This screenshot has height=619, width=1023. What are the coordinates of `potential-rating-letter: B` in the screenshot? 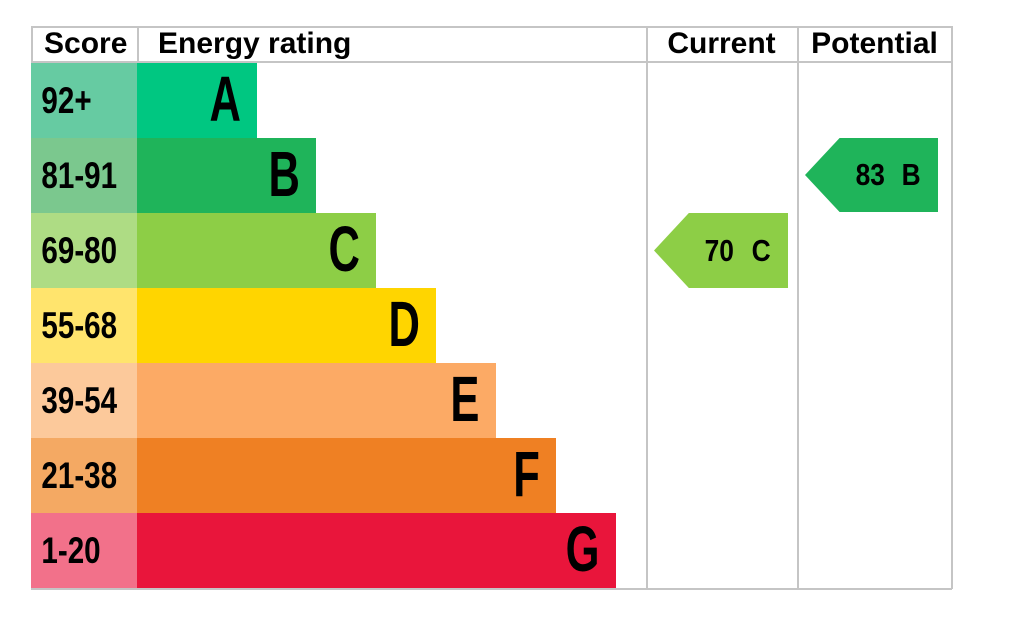 It's located at (911, 174).